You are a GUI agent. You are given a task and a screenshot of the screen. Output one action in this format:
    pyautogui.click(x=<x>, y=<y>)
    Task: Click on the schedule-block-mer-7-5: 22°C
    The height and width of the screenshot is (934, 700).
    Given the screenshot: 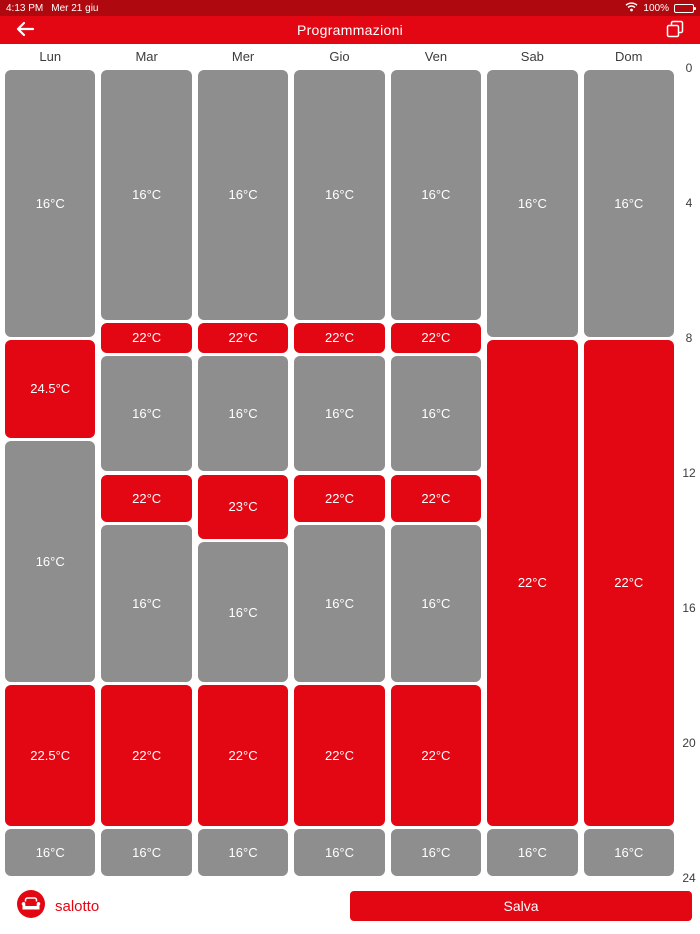 What is the action you would take?
    pyautogui.click(x=243, y=338)
    